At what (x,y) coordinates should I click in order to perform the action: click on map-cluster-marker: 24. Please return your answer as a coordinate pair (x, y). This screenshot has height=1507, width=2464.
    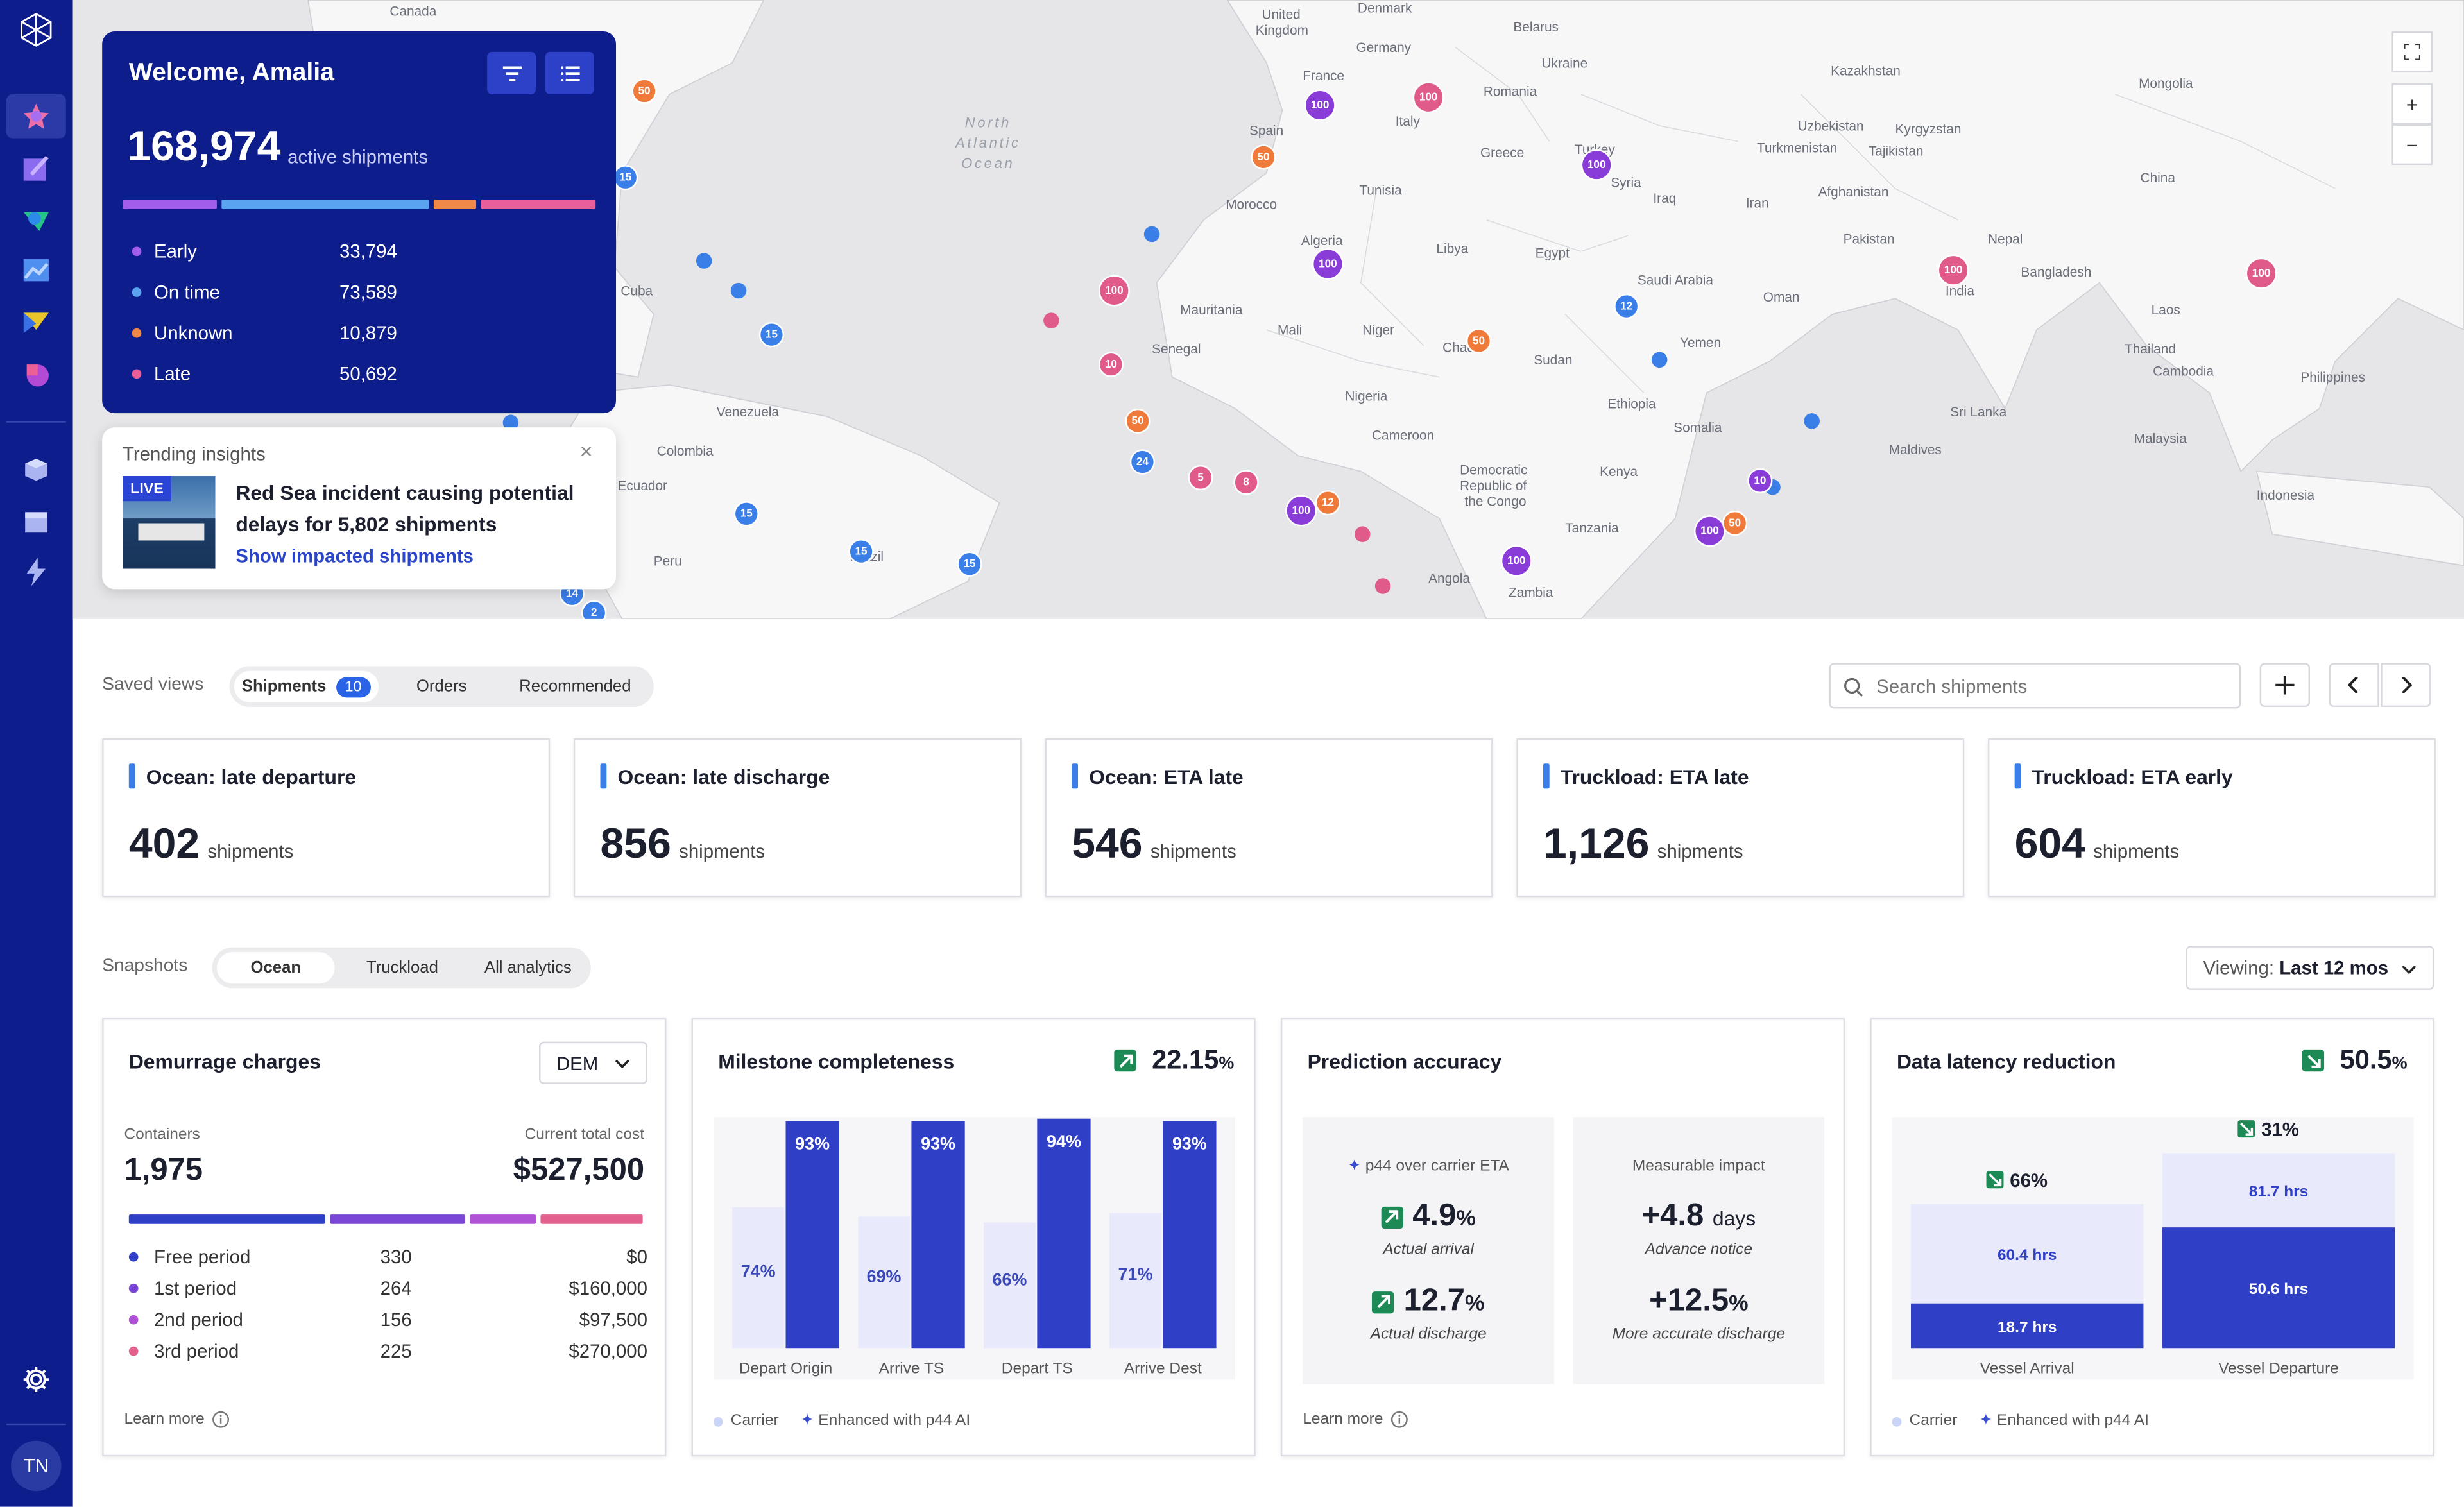
    Looking at the image, I should click on (1143, 462).